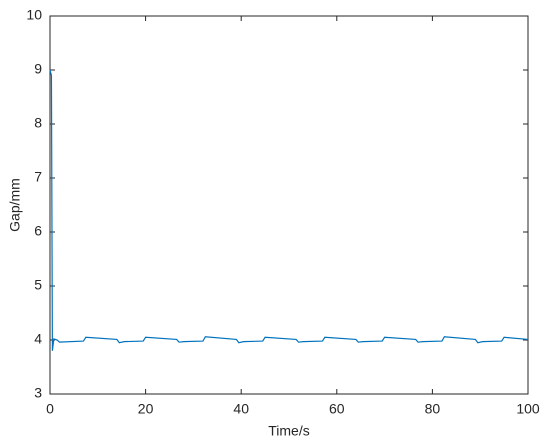 This screenshot has height=444, width=550. Describe the element at coordinates (241, 409) in the screenshot. I see `x-tick-label: 40` at that location.